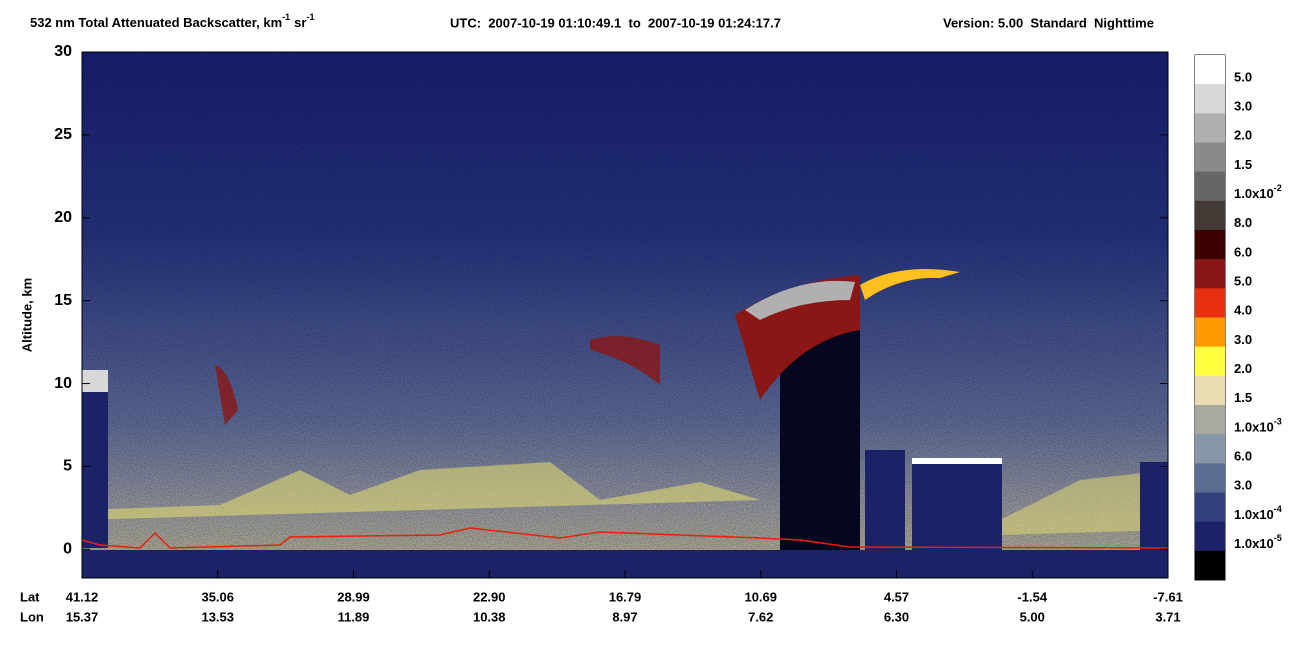 Image resolution: width=1300 pixels, height=667 pixels. What do you see at coordinates (353, 596) in the screenshot?
I see `lat-tick-label: 28.99` at bounding box center [353, 596].